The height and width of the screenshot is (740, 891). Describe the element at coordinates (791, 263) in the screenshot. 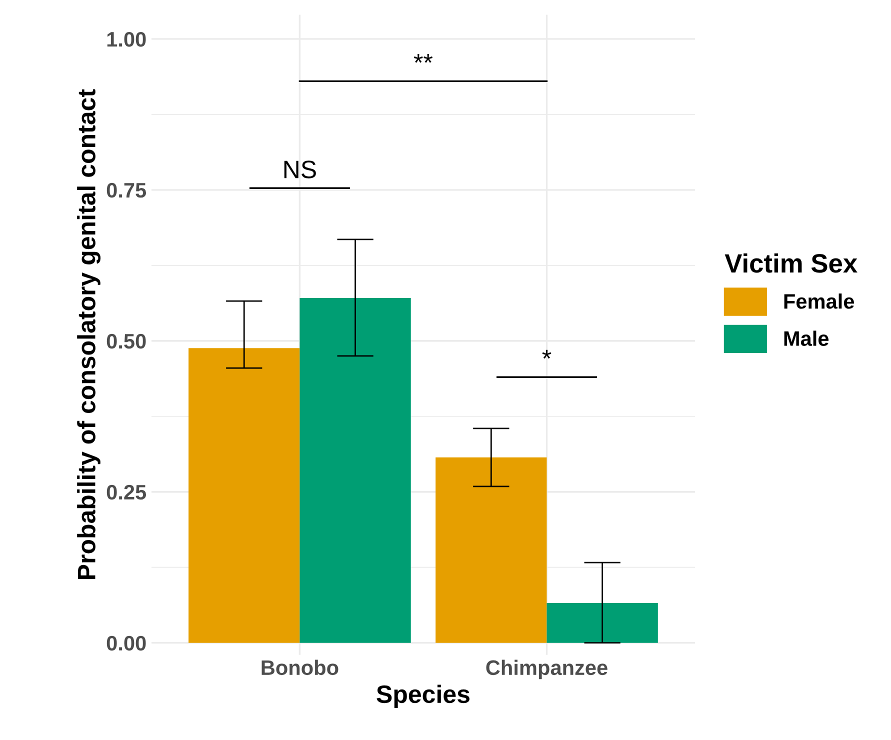

I see `legend-title: Victim Sex` at that location.